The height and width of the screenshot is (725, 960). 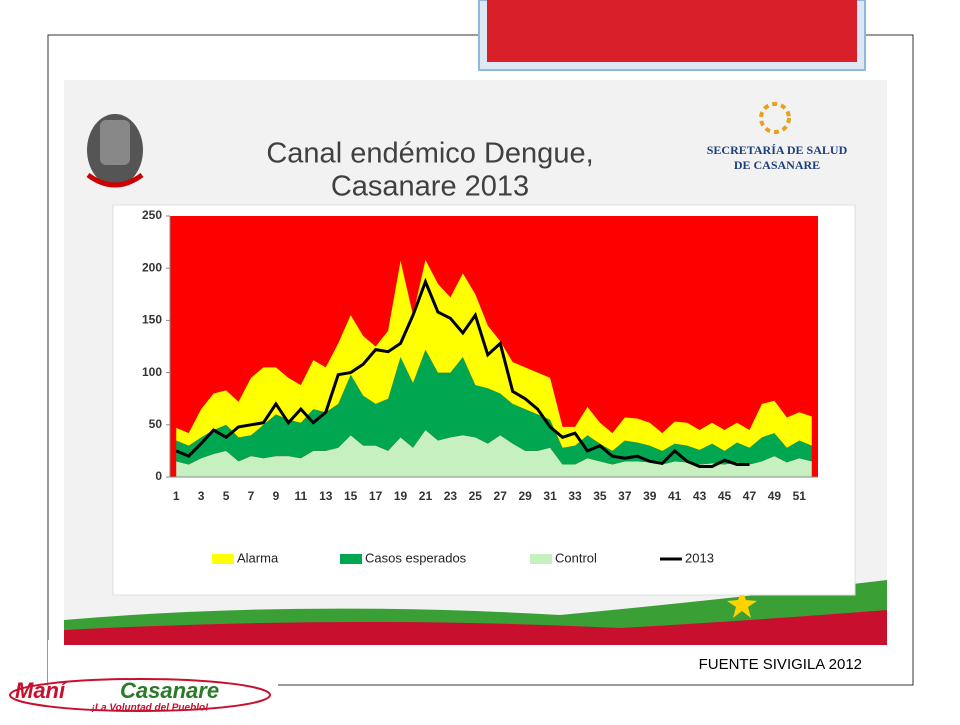 I want to click on x-tick-label: 21, so click(x=426, y=496).